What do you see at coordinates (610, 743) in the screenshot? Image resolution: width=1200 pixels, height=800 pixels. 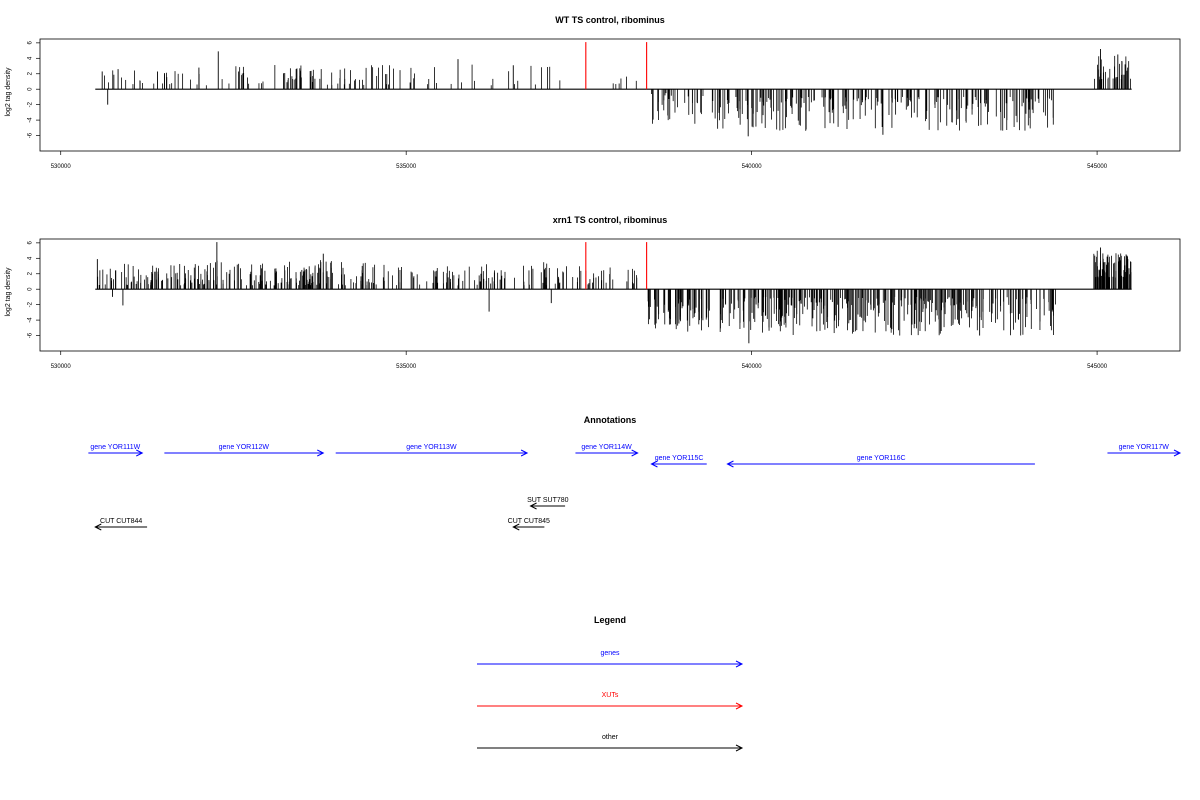 I see `legend-item: other` at bounding box center [610, 743].